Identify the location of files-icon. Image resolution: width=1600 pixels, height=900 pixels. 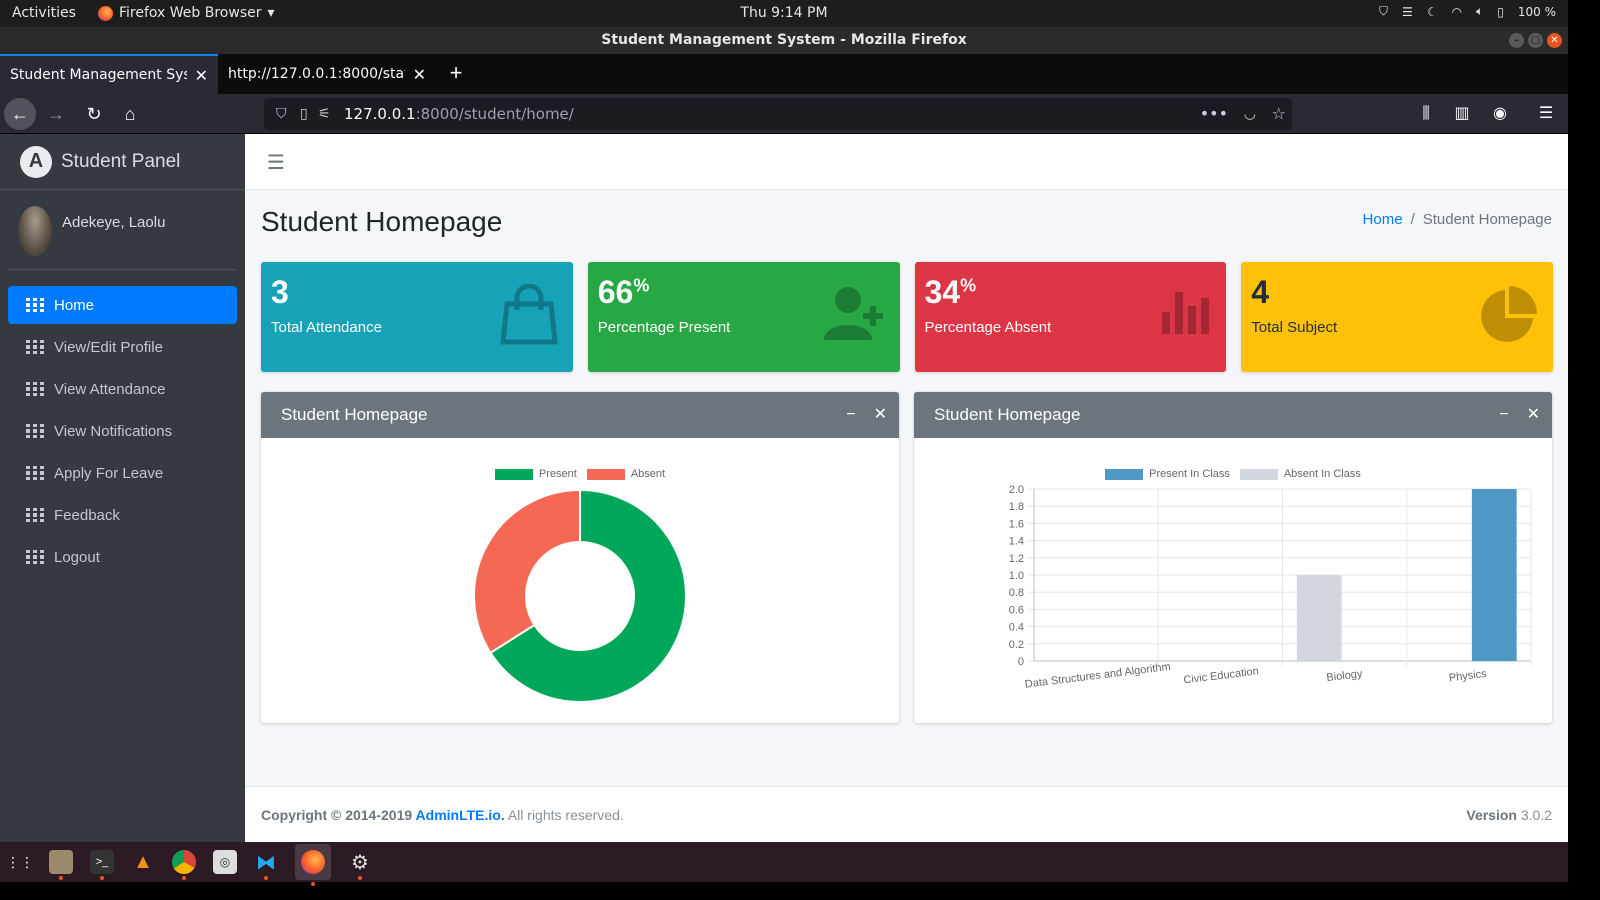
(61, 865).